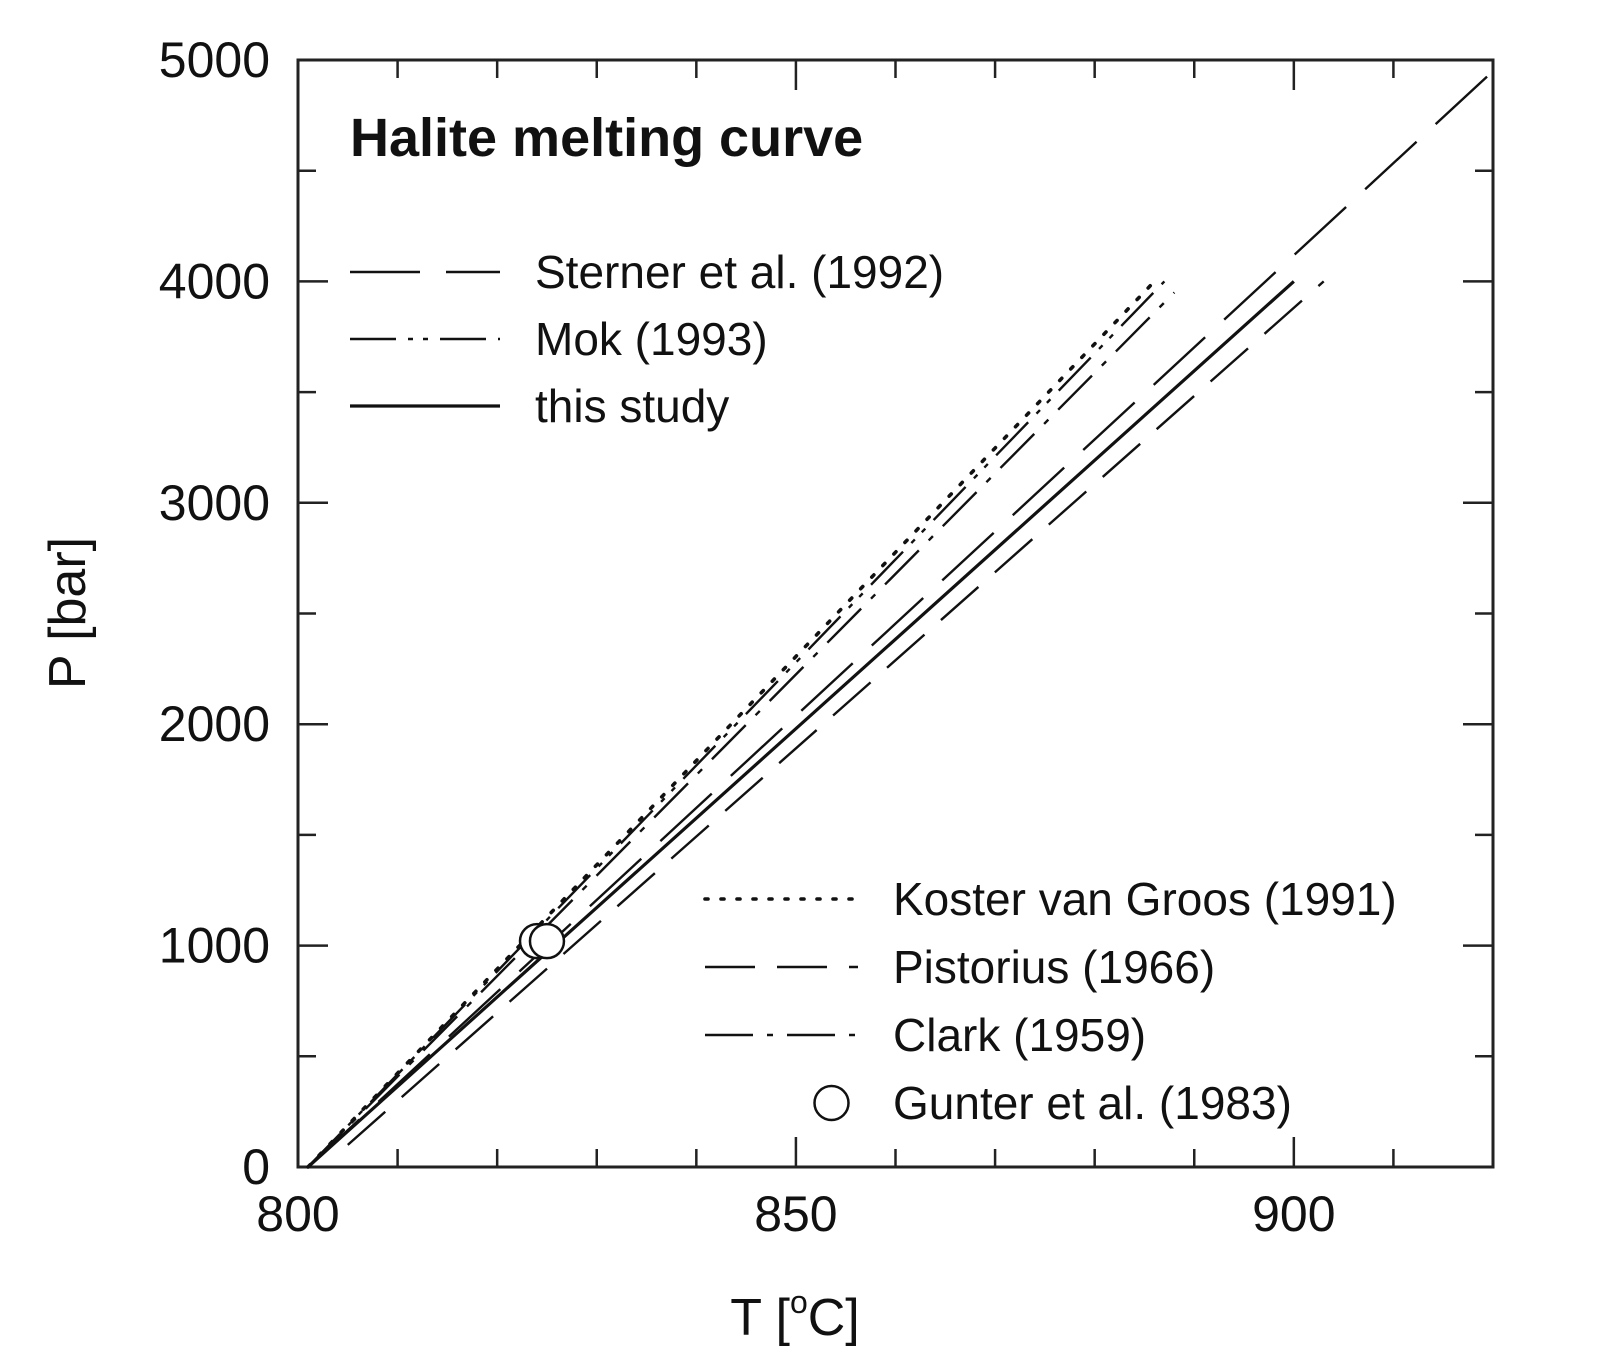 The height and width of the screenshot is (1372, 1604). Describe the element at coordinates (297, 1214) in the screenshot. I see `x-tick-label-800: 800` at that location.